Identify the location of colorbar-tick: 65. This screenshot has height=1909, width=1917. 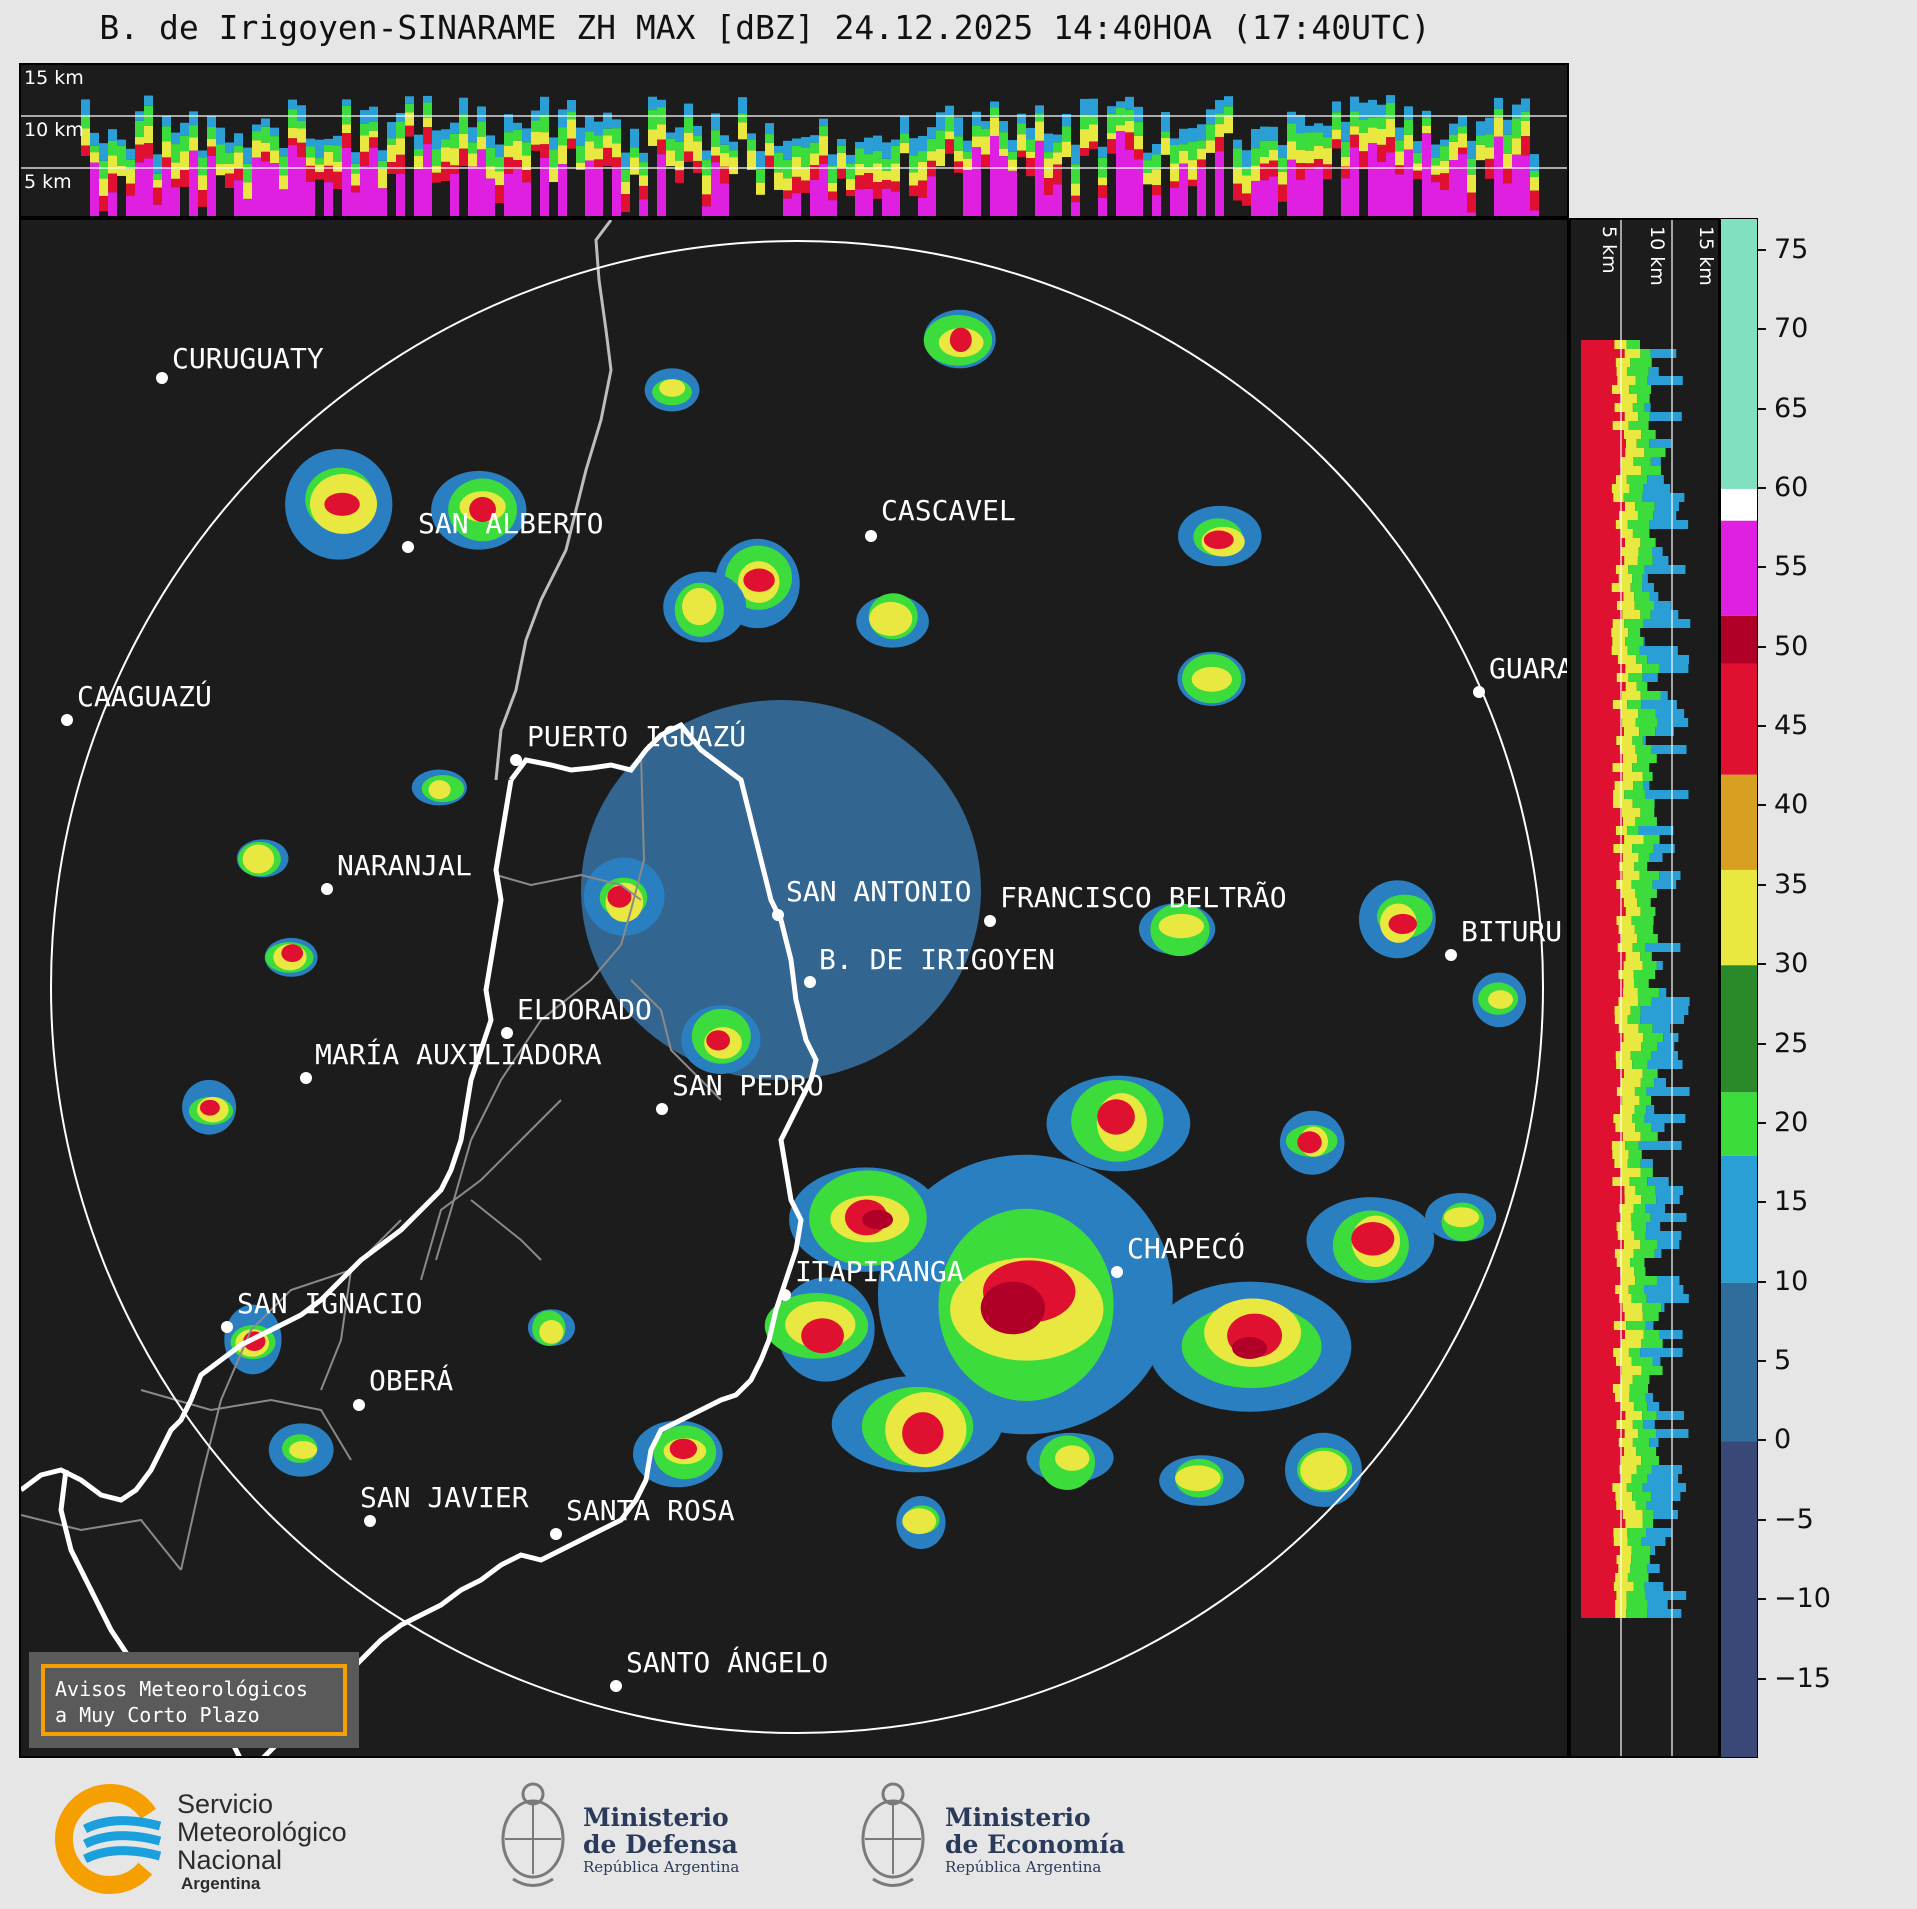
(1833, 408).